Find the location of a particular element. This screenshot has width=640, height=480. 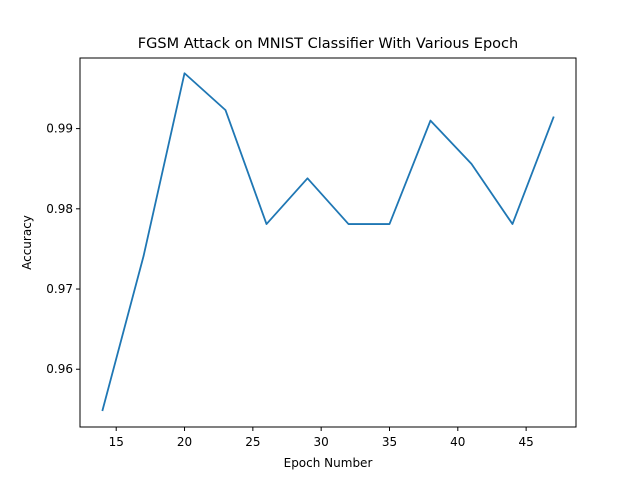

x-tick-label: 45 is located at coordinates (525, 442).